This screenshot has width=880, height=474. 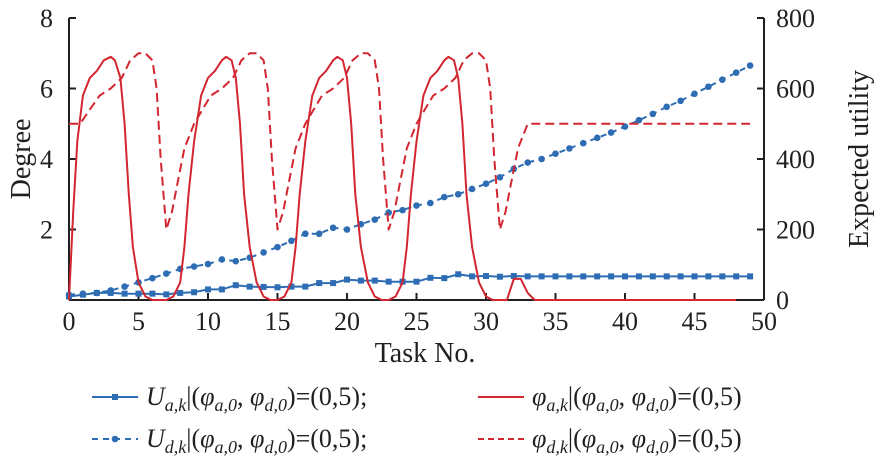 I want to click on y-left-tick-label: 4, so click(x=46, y=159).